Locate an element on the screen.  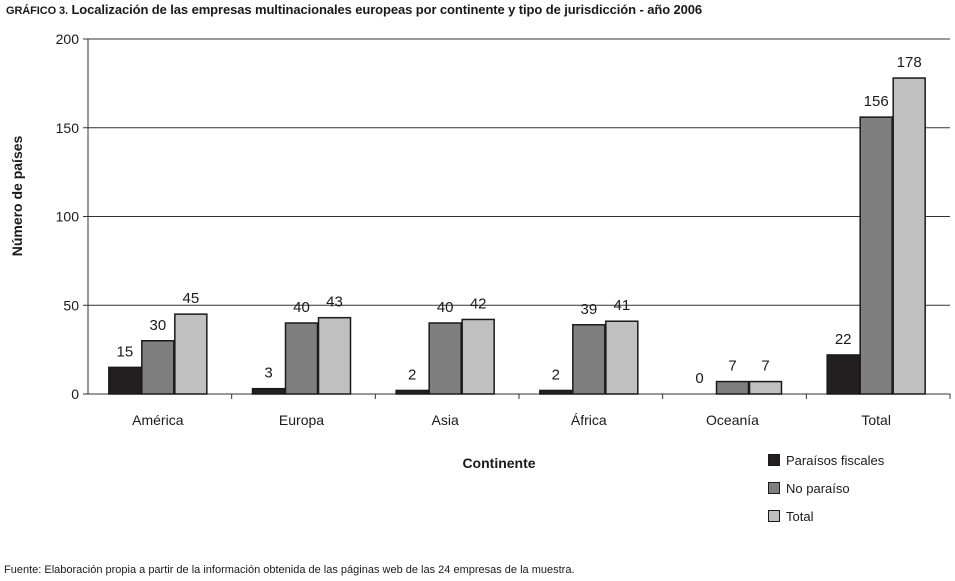
y-tick-label-100: 100 is located at coordinates (68, 217).